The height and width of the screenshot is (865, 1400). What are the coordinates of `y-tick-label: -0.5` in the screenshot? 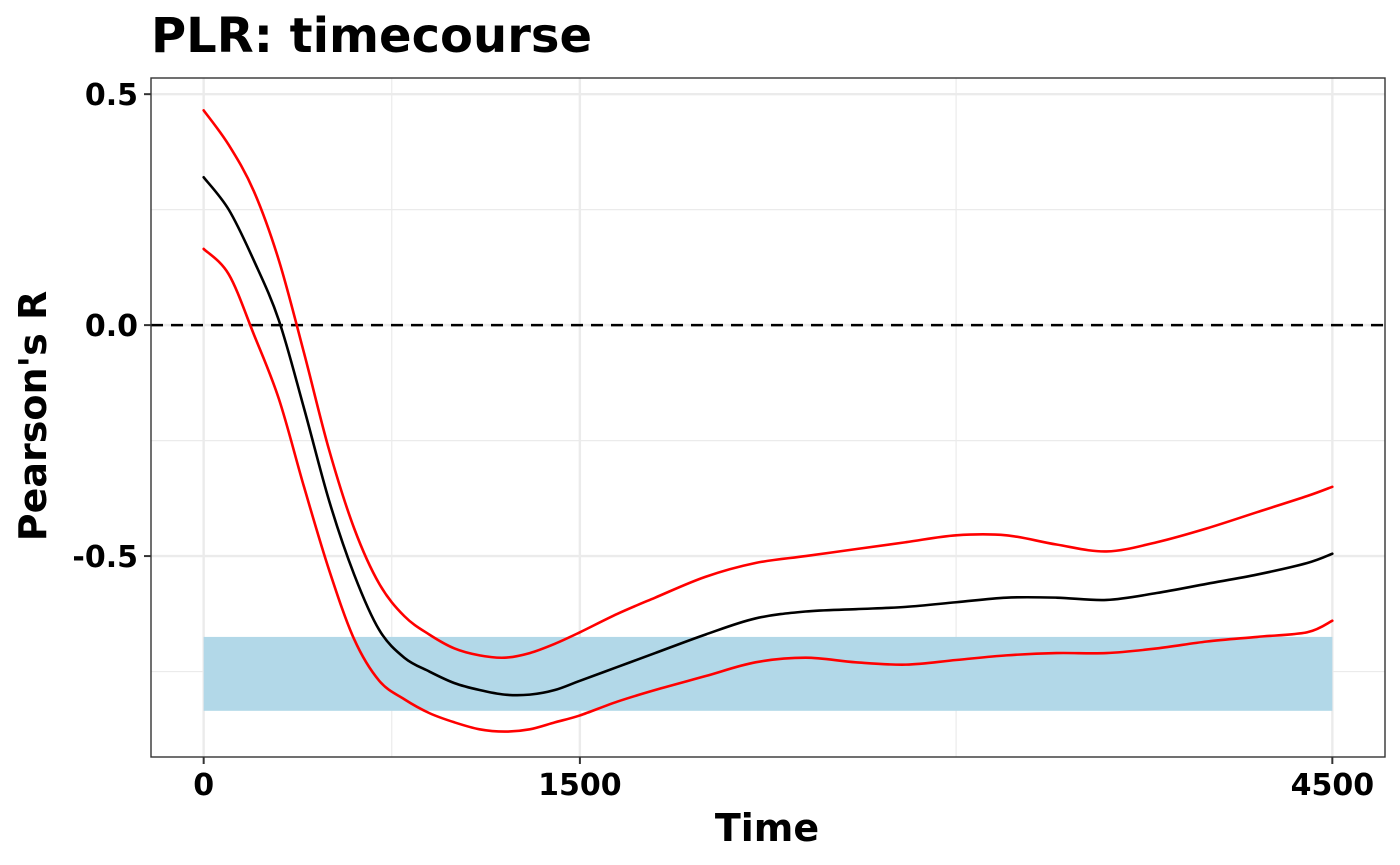 It's located at (105, 557).